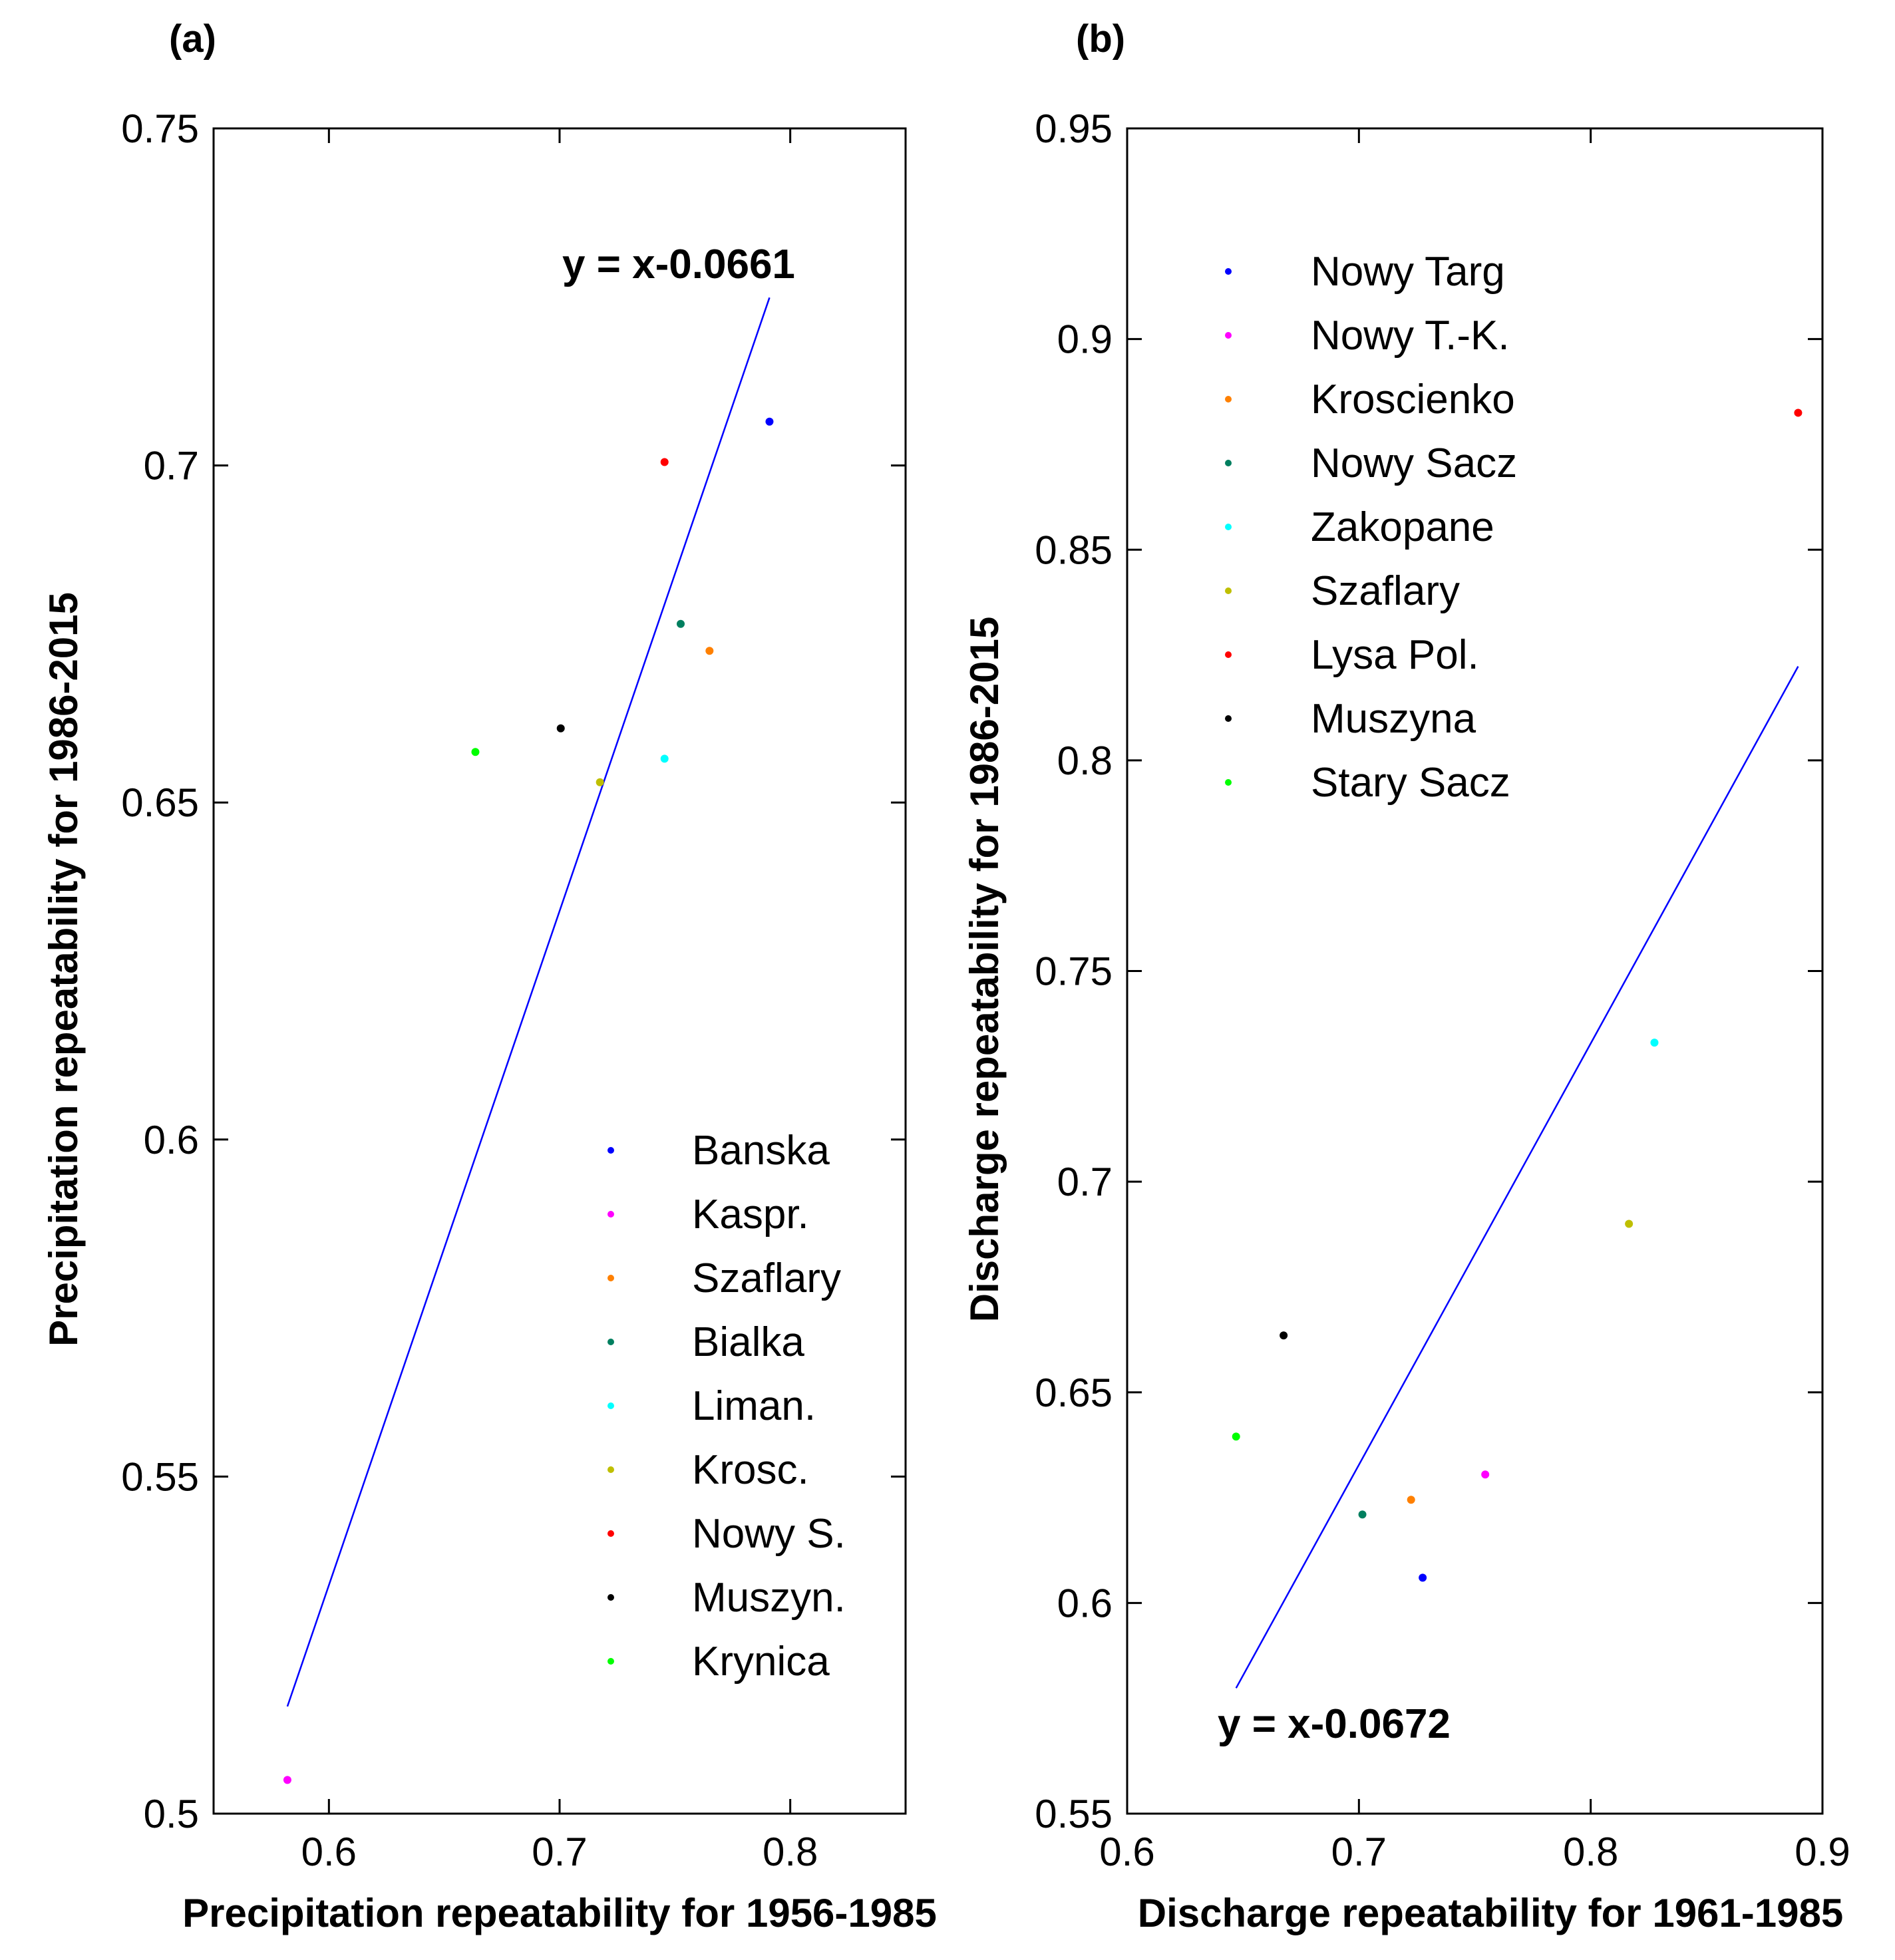  I want to click on legend-entry: Stary Sacz, so click(1410, 783).